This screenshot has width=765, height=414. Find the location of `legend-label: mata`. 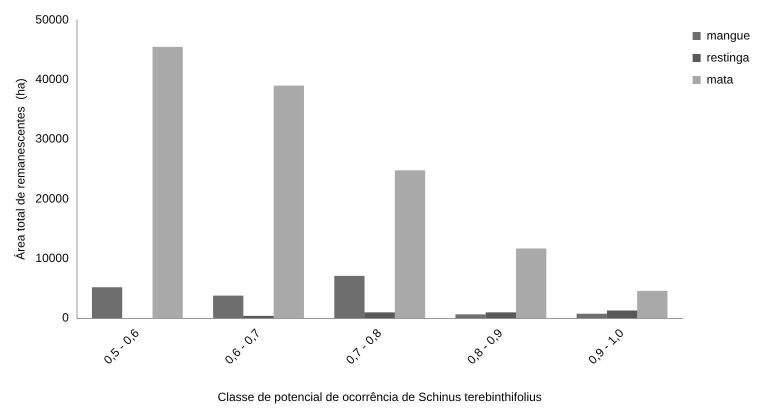

legend-label: mata is located at coordinates (720, 79).